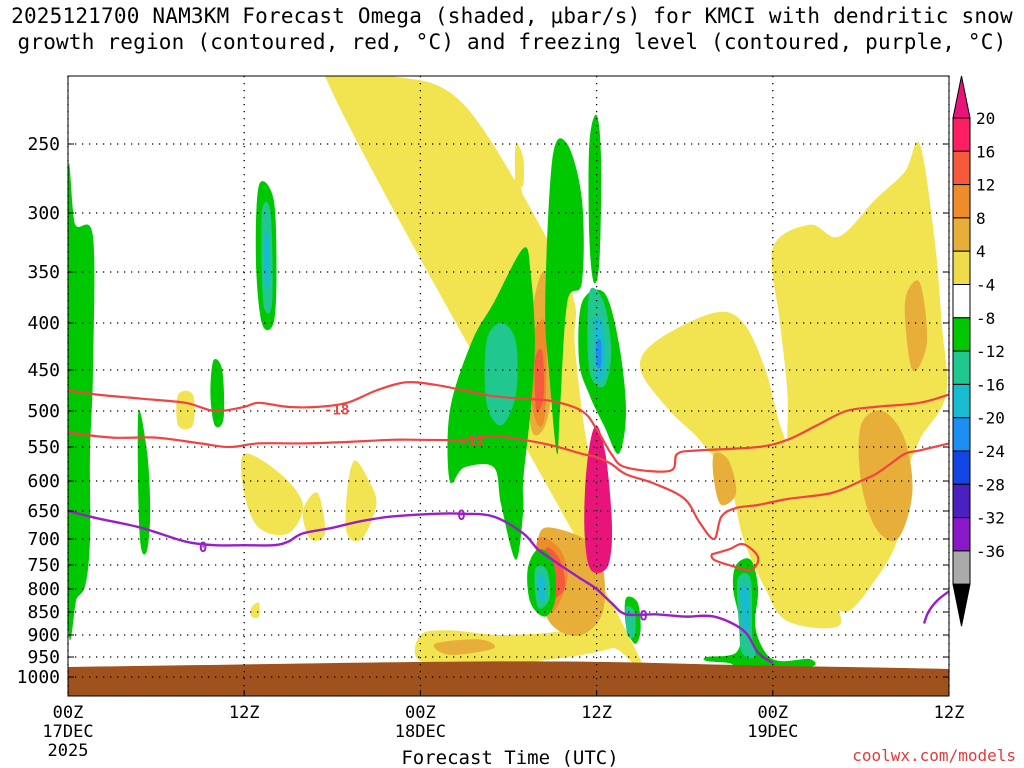 The image size is (1024, 768). Describe the element at coordinates (420, 732) in the screenshot. I see `x-tick-label-24-1: 18DEC` at that location.